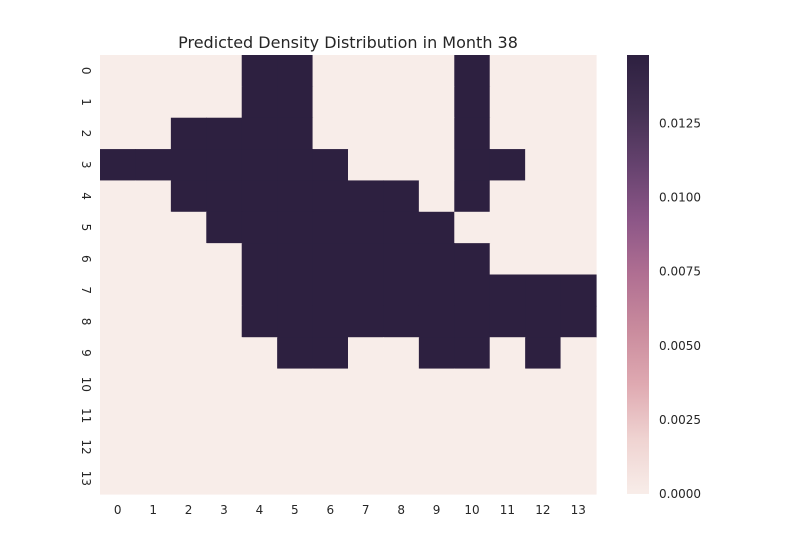 This screenshot has height=550, width=800. Describe the element at coordinates (86, 196) in the screenshot. I see `y-tick-label: 4` at that location.